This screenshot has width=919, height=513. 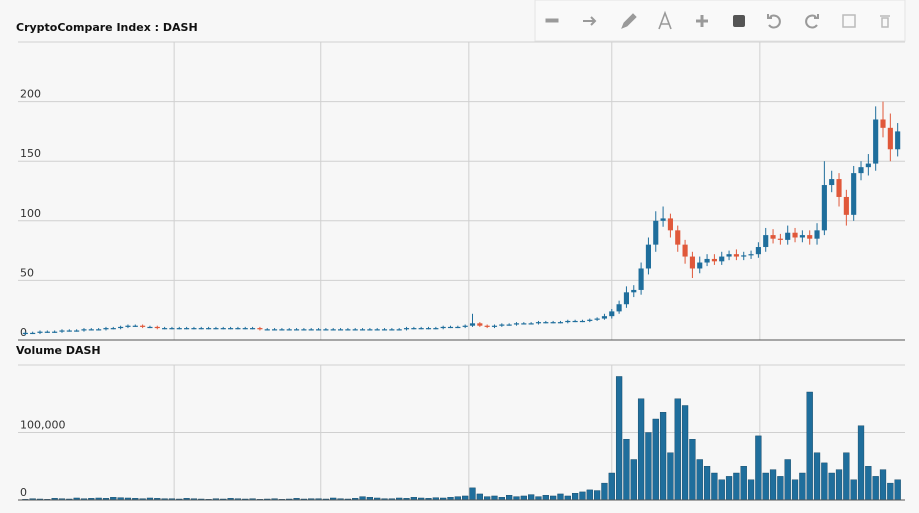 I want to click on line-tool, so click(x=552, y=20).